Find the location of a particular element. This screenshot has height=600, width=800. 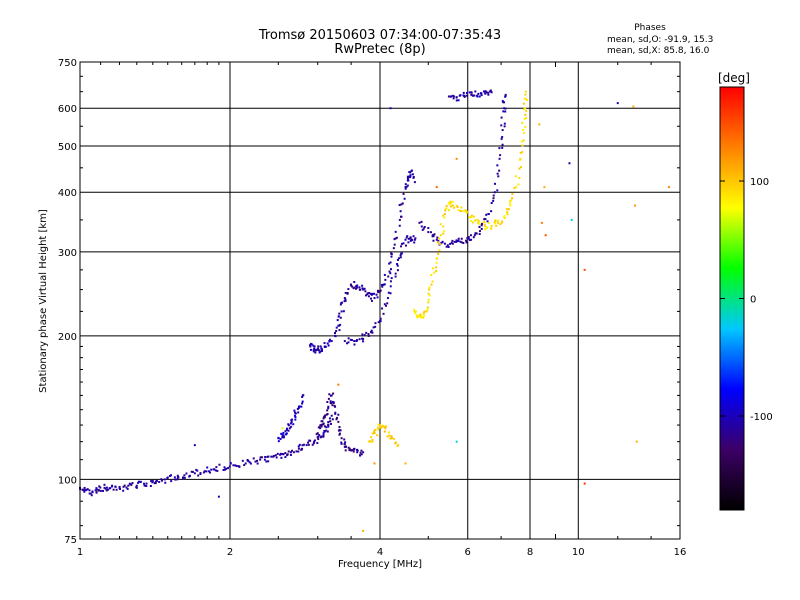

x-tick-label: 2 is located at coordinates (230, 552).